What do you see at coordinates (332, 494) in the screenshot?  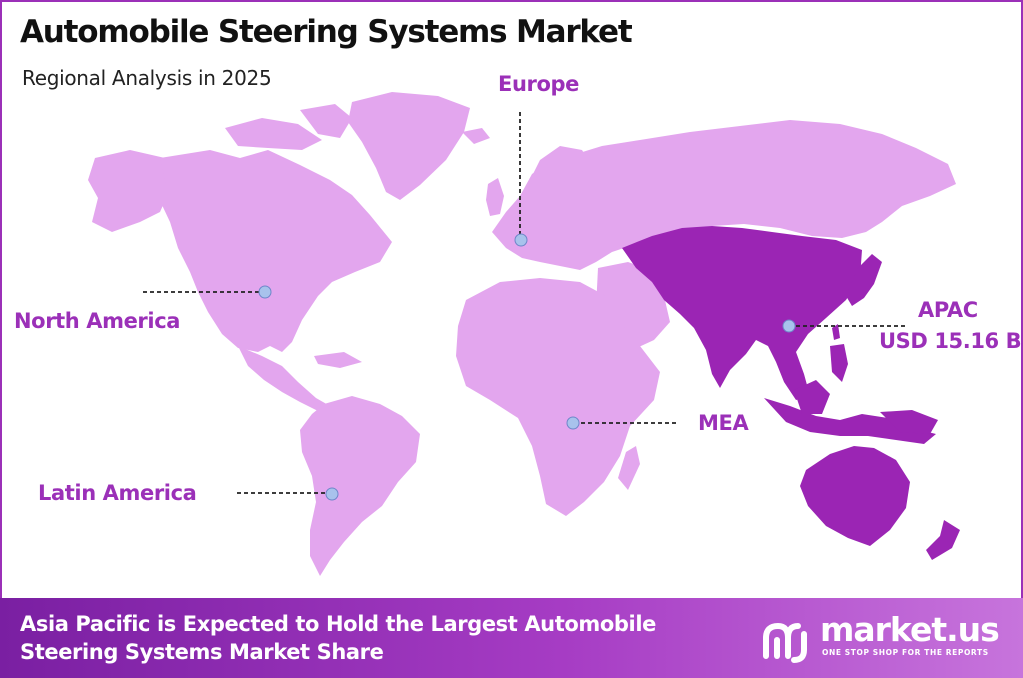 I see `latin-america-marker` at bounding box center [332, 494].